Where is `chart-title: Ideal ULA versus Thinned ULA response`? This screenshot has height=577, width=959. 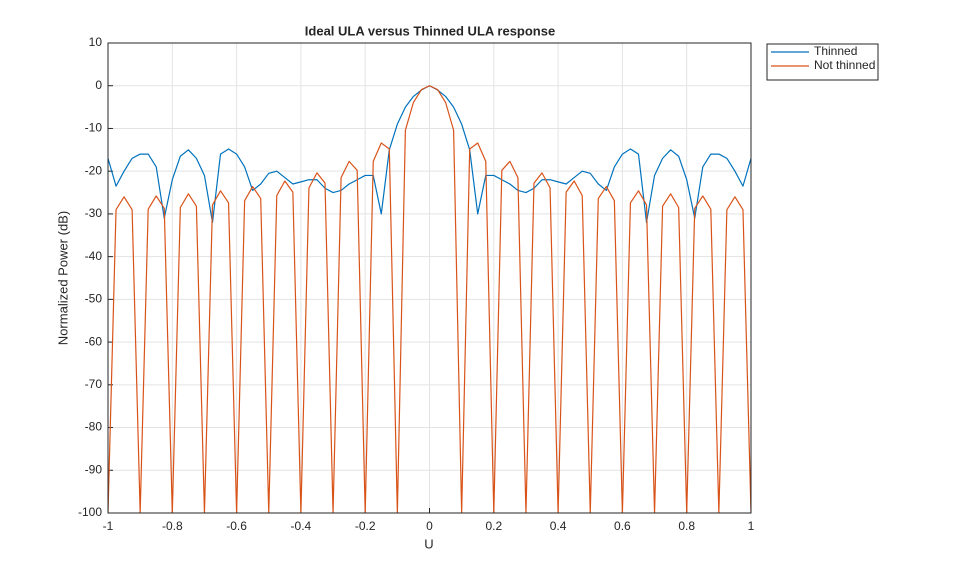 chart-title: Ideal ULA versus Thinned ULA response is located at coordinates (430, 30).